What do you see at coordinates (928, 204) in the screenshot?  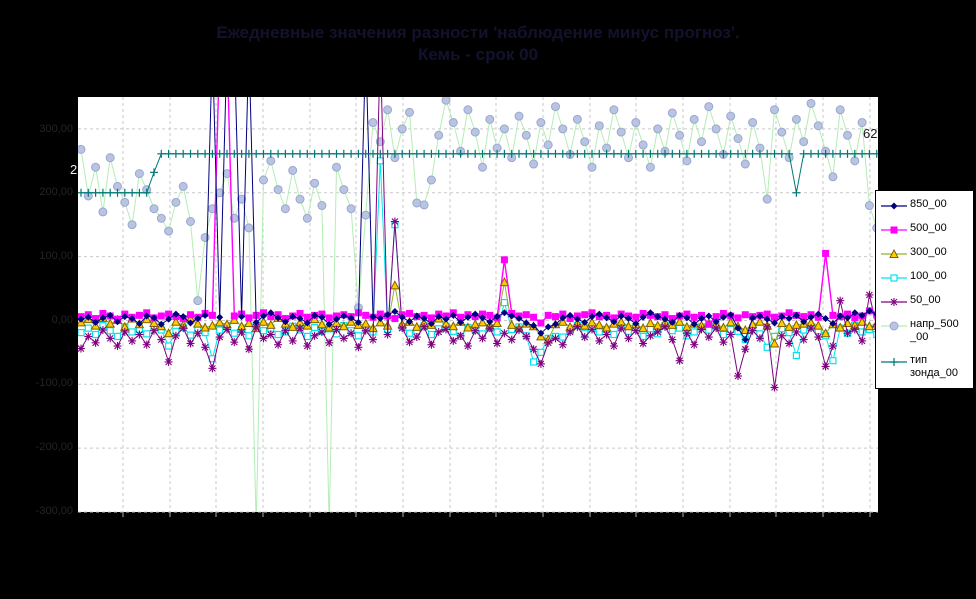 I see `legend-label: 850_00` at bounding box center [928, 204].